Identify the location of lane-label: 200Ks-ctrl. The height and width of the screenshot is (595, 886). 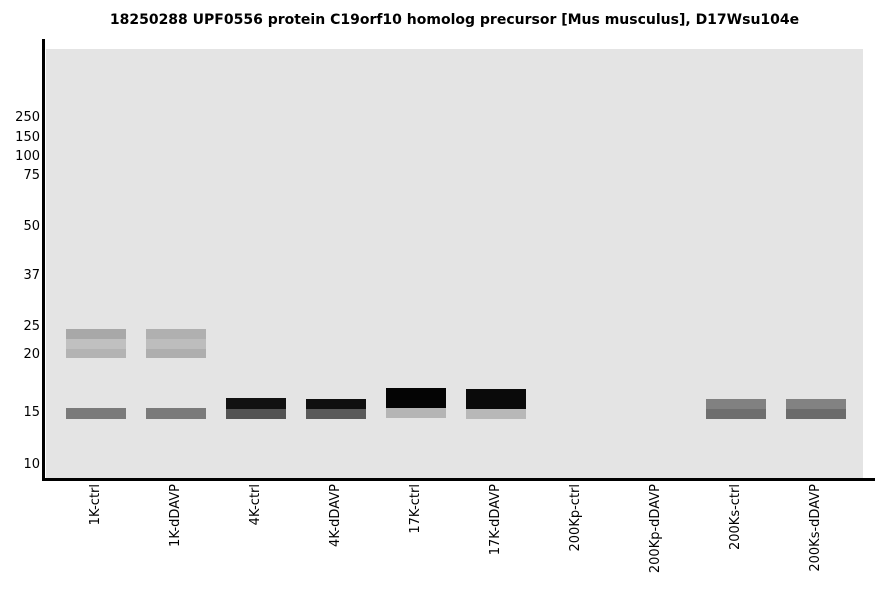
(735, 517).